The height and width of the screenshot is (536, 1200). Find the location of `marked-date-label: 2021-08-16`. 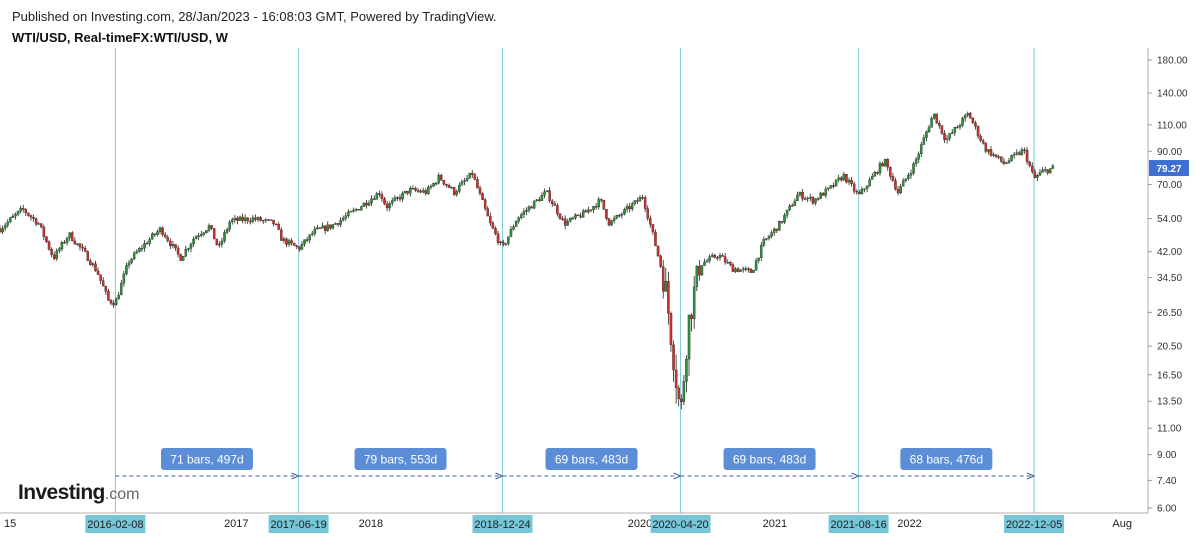

marked-date-label: 2021-08-16 is located at coordinates (858, 525).